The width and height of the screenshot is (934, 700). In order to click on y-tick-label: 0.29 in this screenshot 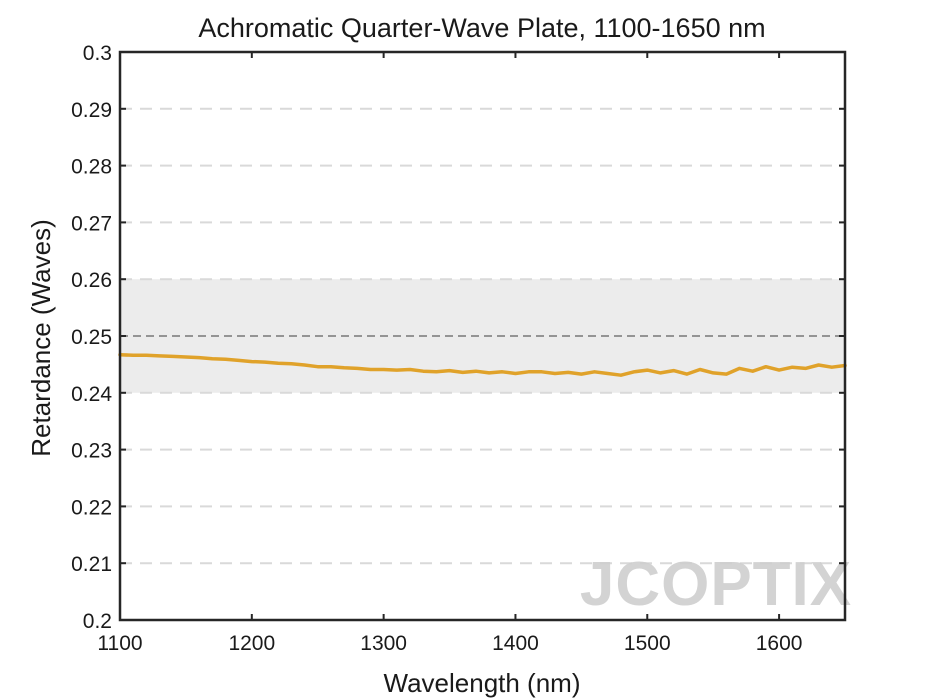, I will do `click(91, 110)`.